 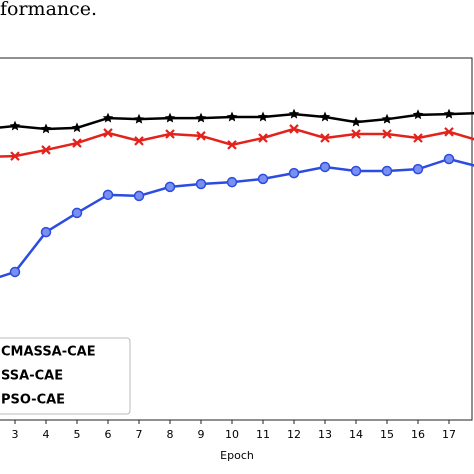 What do you see at coordinates (294, 434) in the screenshot?
I see `x-tick-label: 12` at bounding box center [294, 434].